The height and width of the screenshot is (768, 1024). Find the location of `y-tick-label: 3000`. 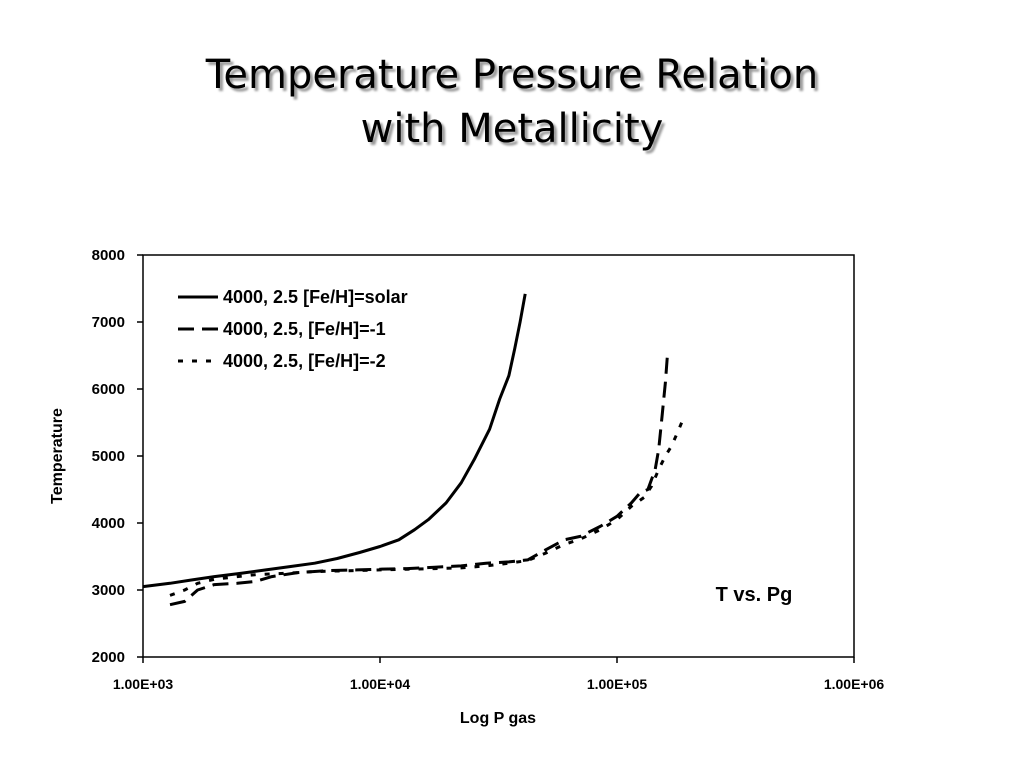

y-tick-label: 3000 is located at coordinates (108, 590).